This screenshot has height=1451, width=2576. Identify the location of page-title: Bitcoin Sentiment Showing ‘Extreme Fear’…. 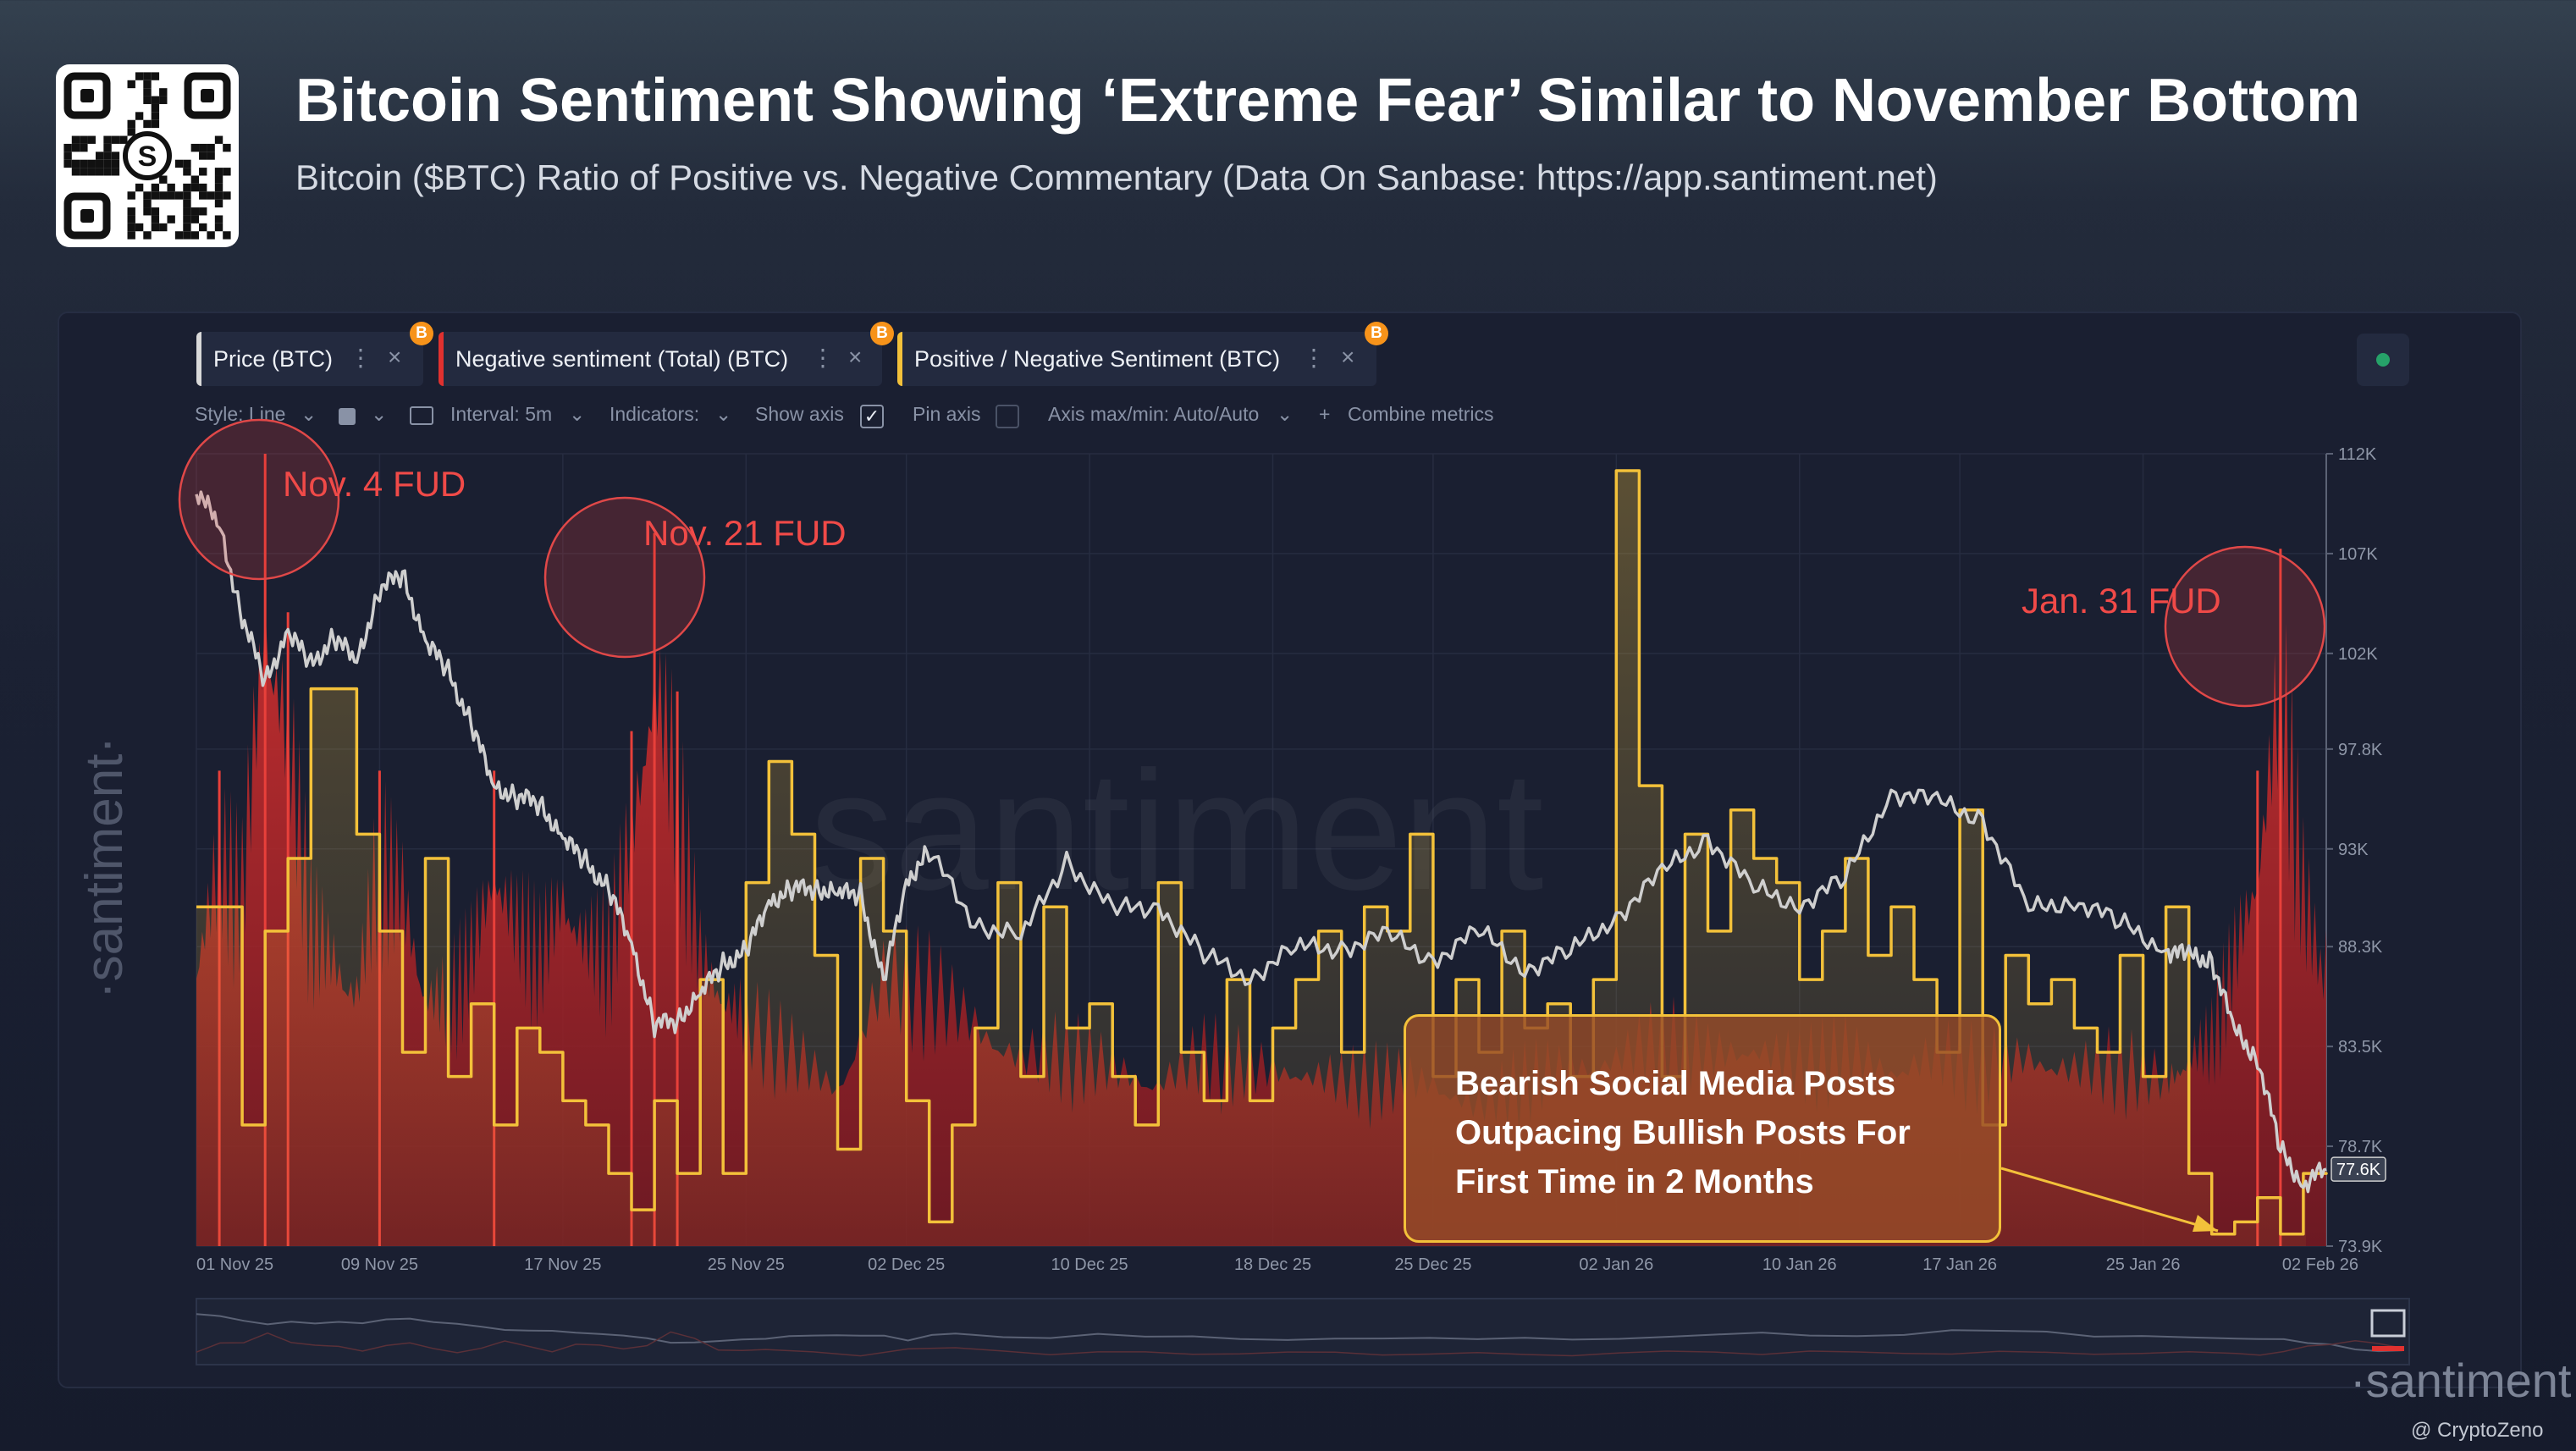
(1328, 101).